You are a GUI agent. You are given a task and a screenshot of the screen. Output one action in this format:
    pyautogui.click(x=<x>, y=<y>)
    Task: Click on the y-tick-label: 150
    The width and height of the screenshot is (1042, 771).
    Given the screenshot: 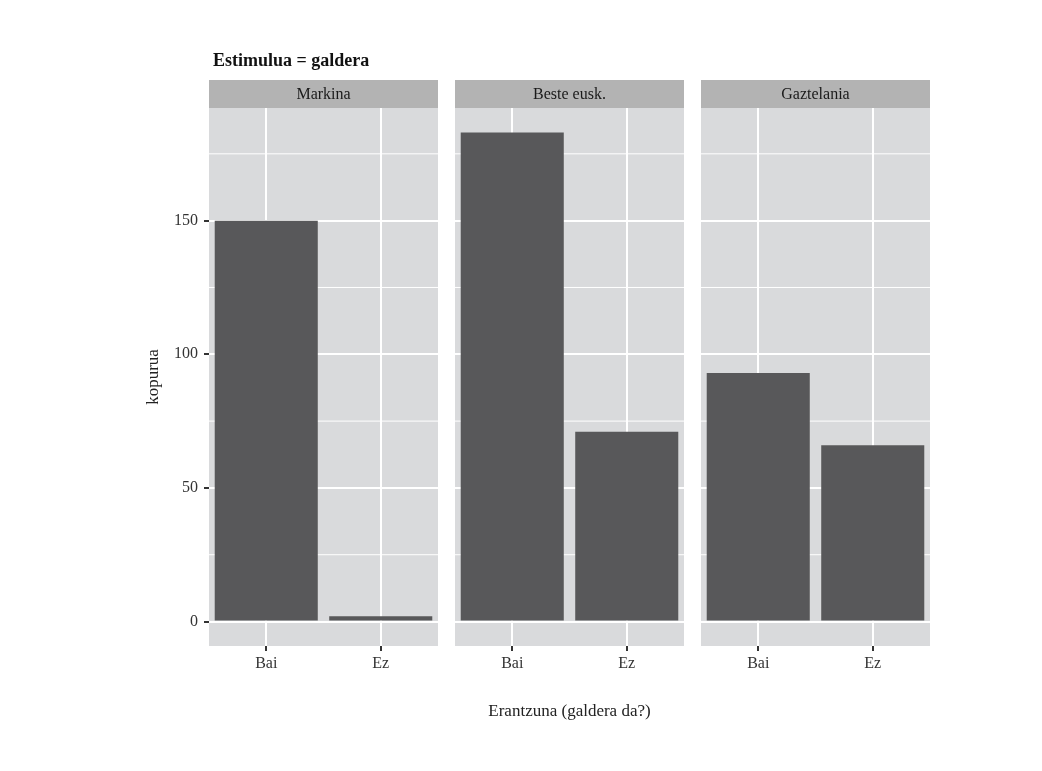 What is the action you would take?
    pyautogui.click(x=186, y=219)
    